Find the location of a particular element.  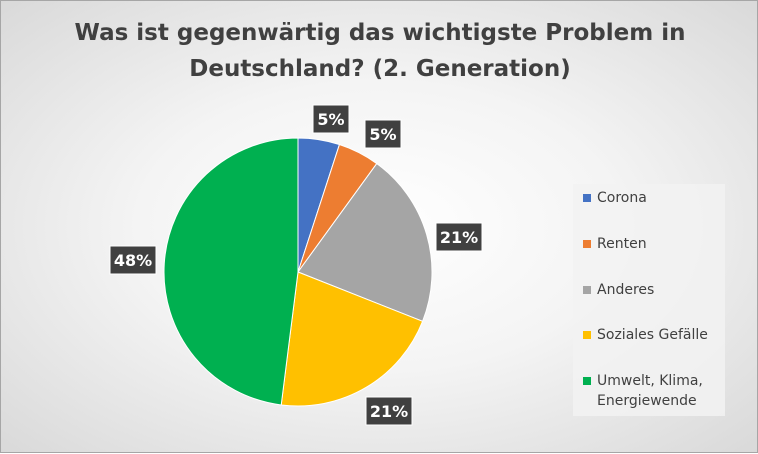

data-label-box-umwelt is located at coordinates (133, 260).